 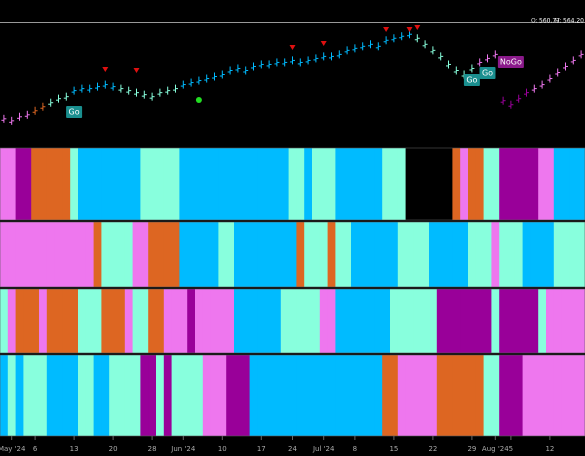 I want to click on x-tick-label: 22, so click(x=432, y=449).